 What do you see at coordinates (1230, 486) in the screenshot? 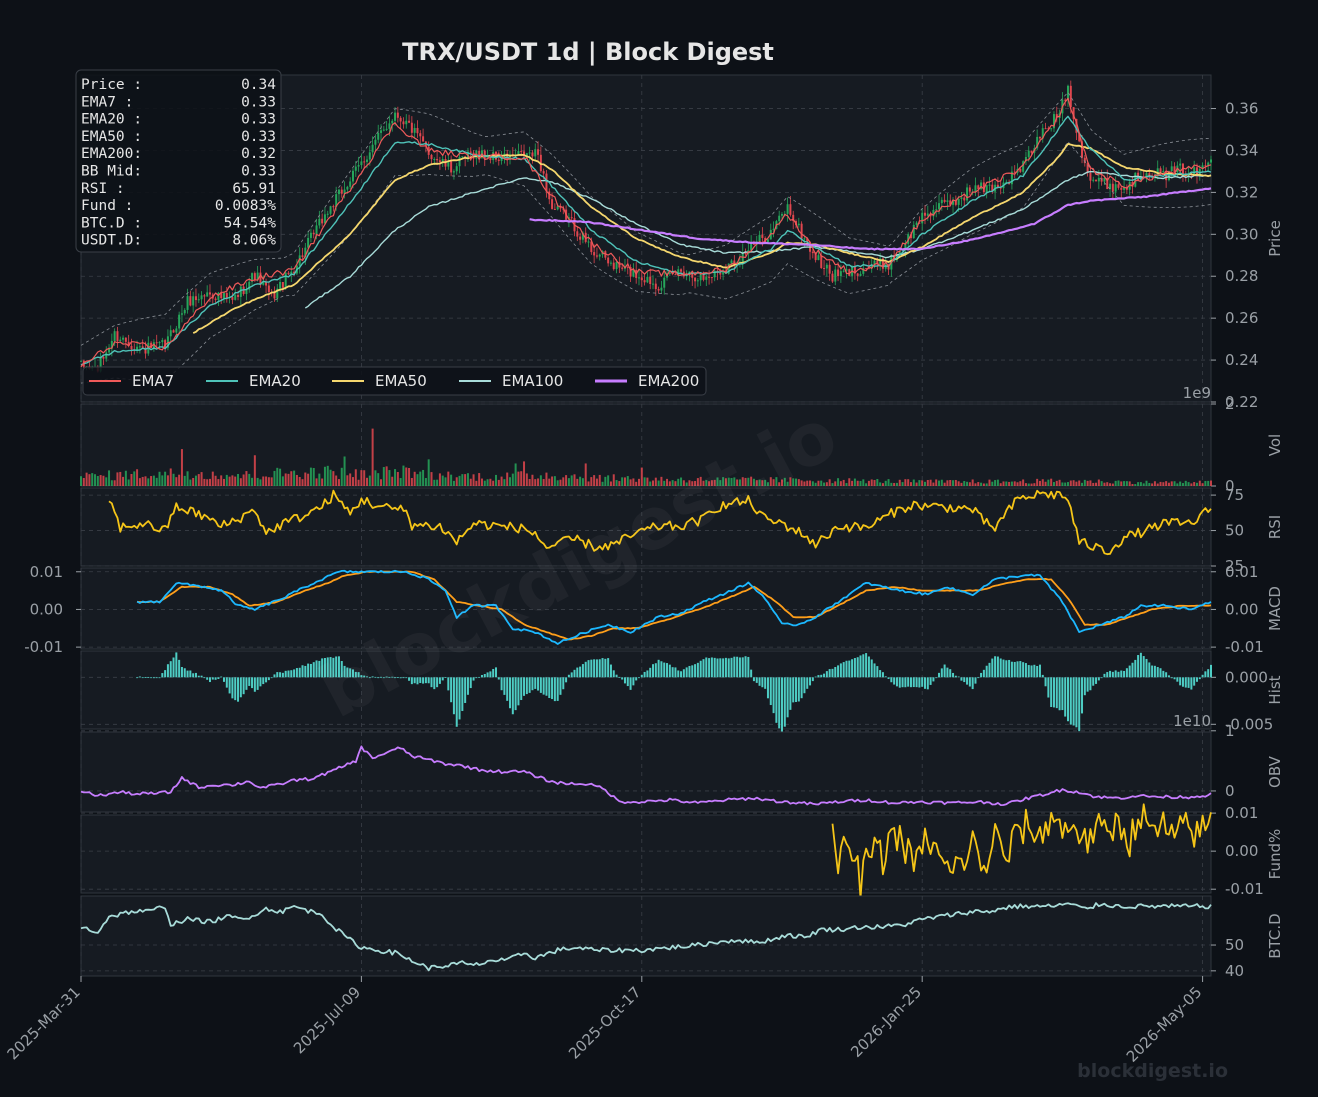
I see `ytick-label-vol: 0` at bounding box center [1230, 486].